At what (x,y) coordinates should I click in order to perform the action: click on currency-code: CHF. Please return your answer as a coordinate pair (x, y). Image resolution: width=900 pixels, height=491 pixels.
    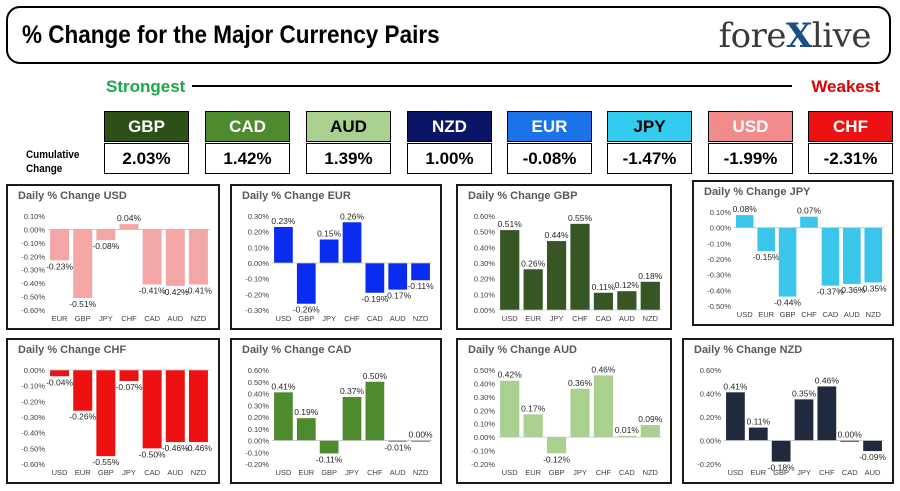
    Looking at the image, I should click on (850, 126).